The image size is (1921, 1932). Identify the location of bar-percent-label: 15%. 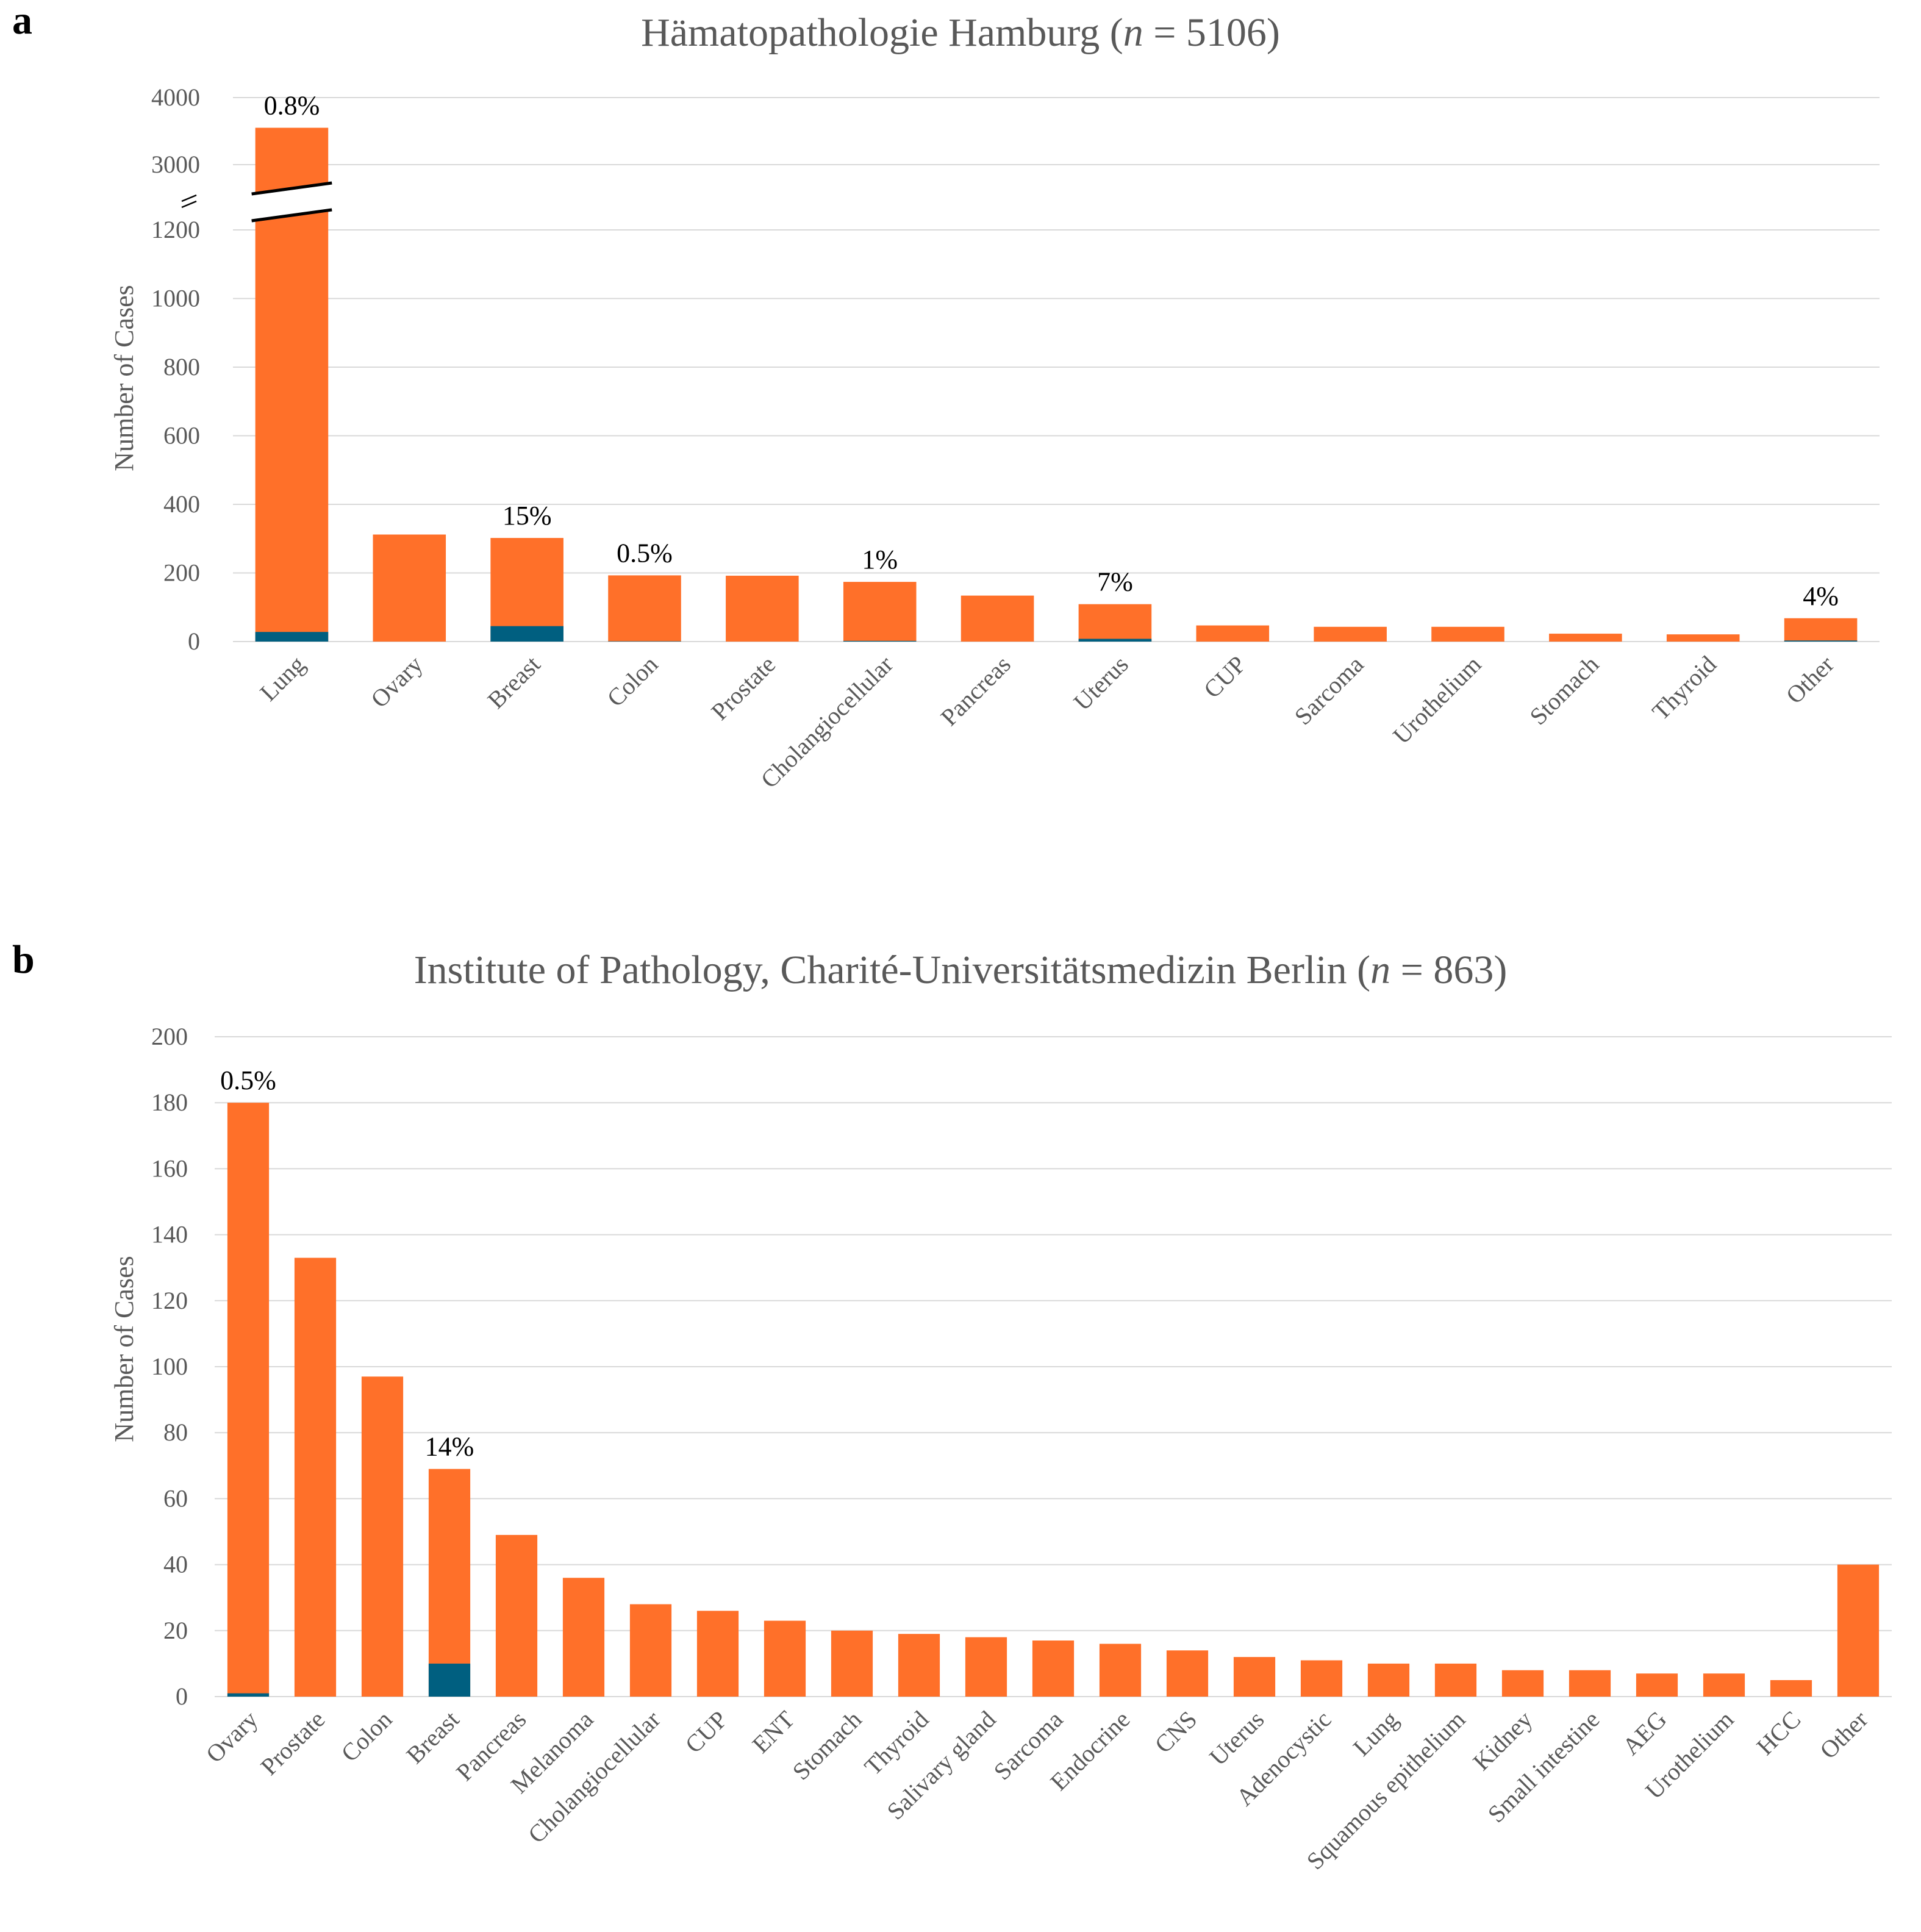
(527, 516).